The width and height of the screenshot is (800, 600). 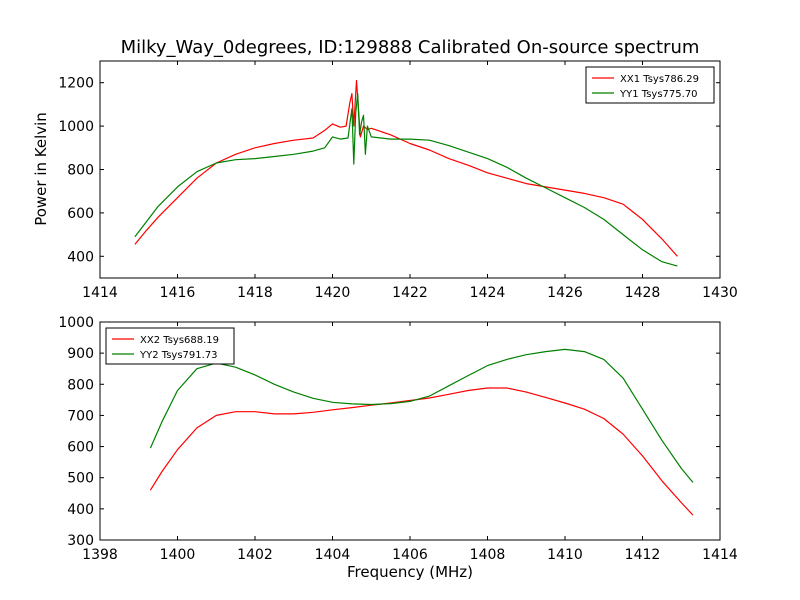 I want to click on top-legend: XX1 Tsys786.29 YY1 Tsys775.70, so click(x=650, y=85).